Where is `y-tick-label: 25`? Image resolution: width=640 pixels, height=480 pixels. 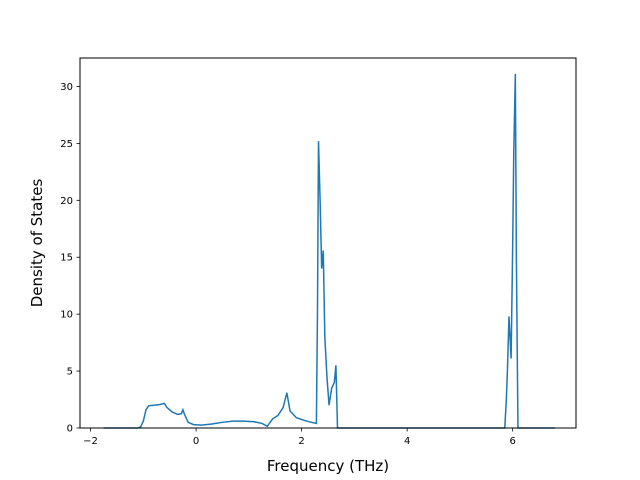
y-tick-label: 25 is located at coordinates (66, 144).